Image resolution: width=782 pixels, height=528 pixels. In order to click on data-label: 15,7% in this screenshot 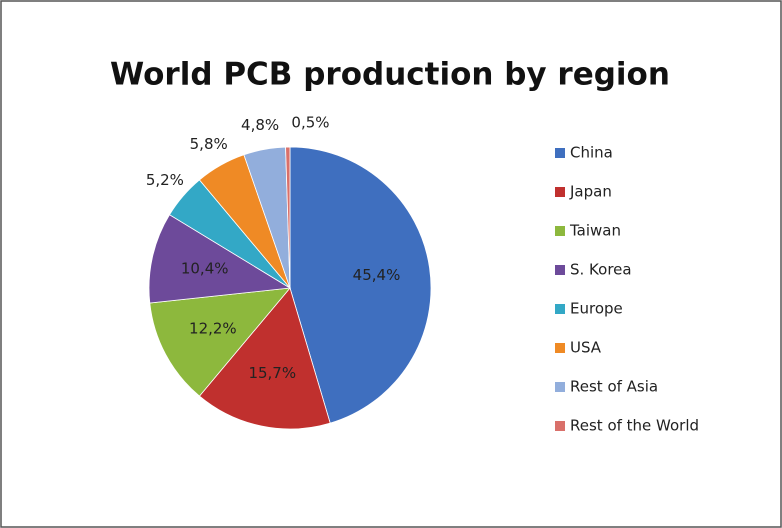, I will do `click(272, 373)`.